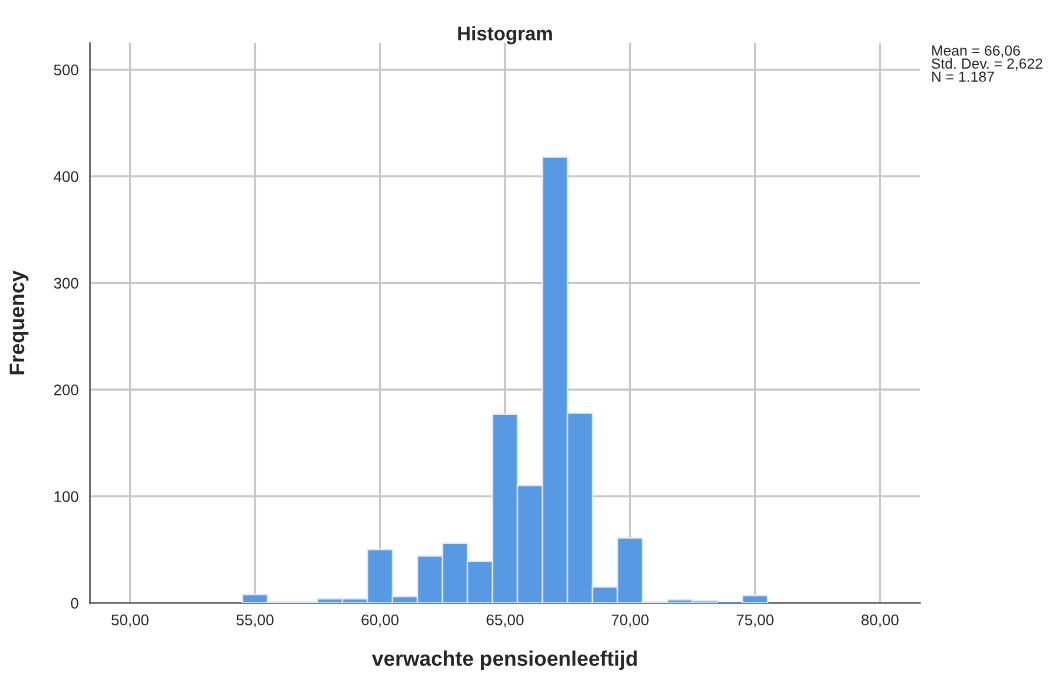 The image size is (1057, 679). I want to click on y-tick-label: 400, so click(66, 177).